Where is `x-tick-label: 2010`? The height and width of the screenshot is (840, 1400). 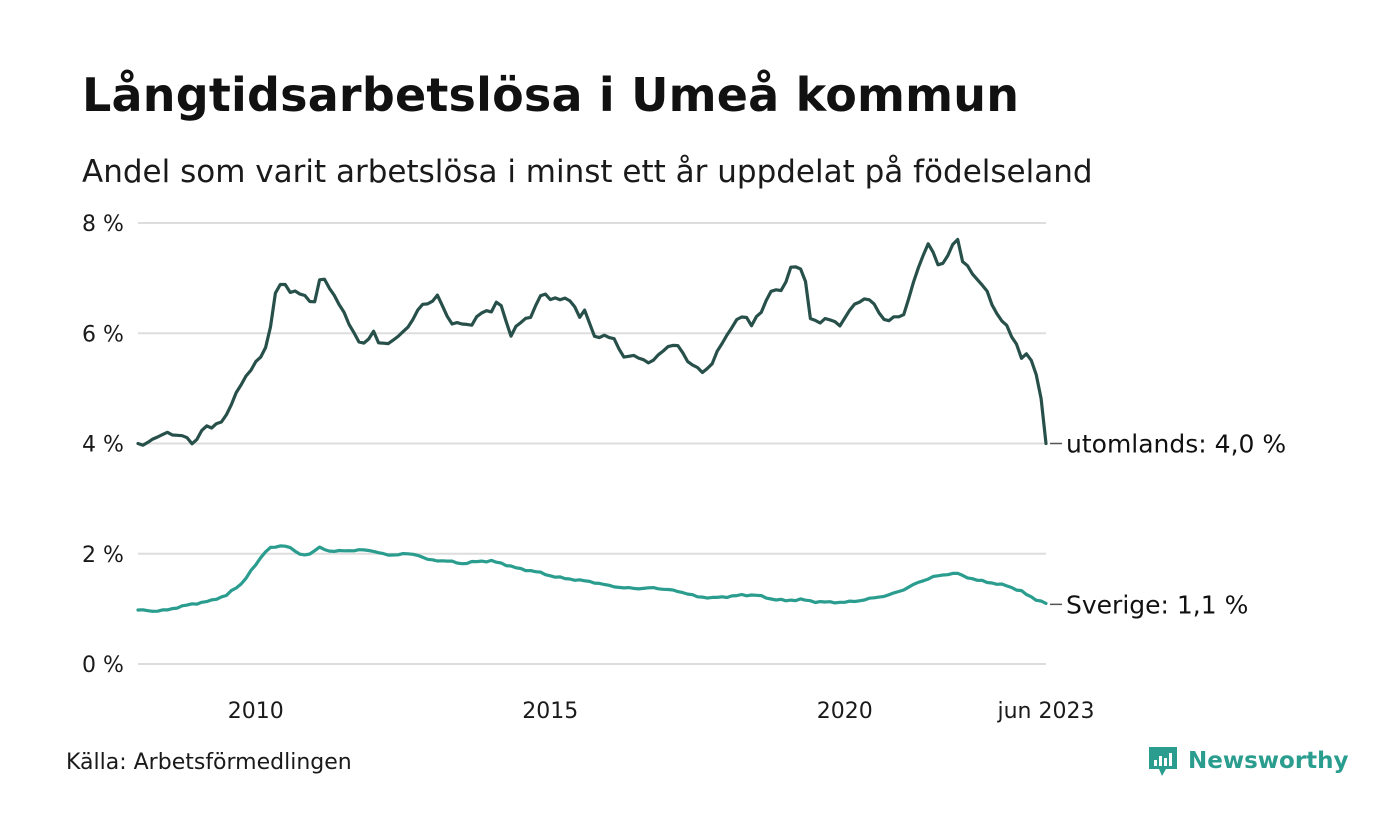 x-tick-label: 2010 is located at coordinates (256, 711).